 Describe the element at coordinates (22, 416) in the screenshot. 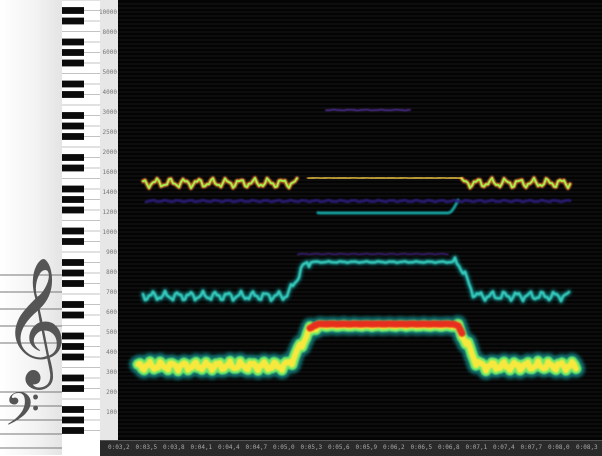

I see `bass-clef-icon: 𝄢` at that location.